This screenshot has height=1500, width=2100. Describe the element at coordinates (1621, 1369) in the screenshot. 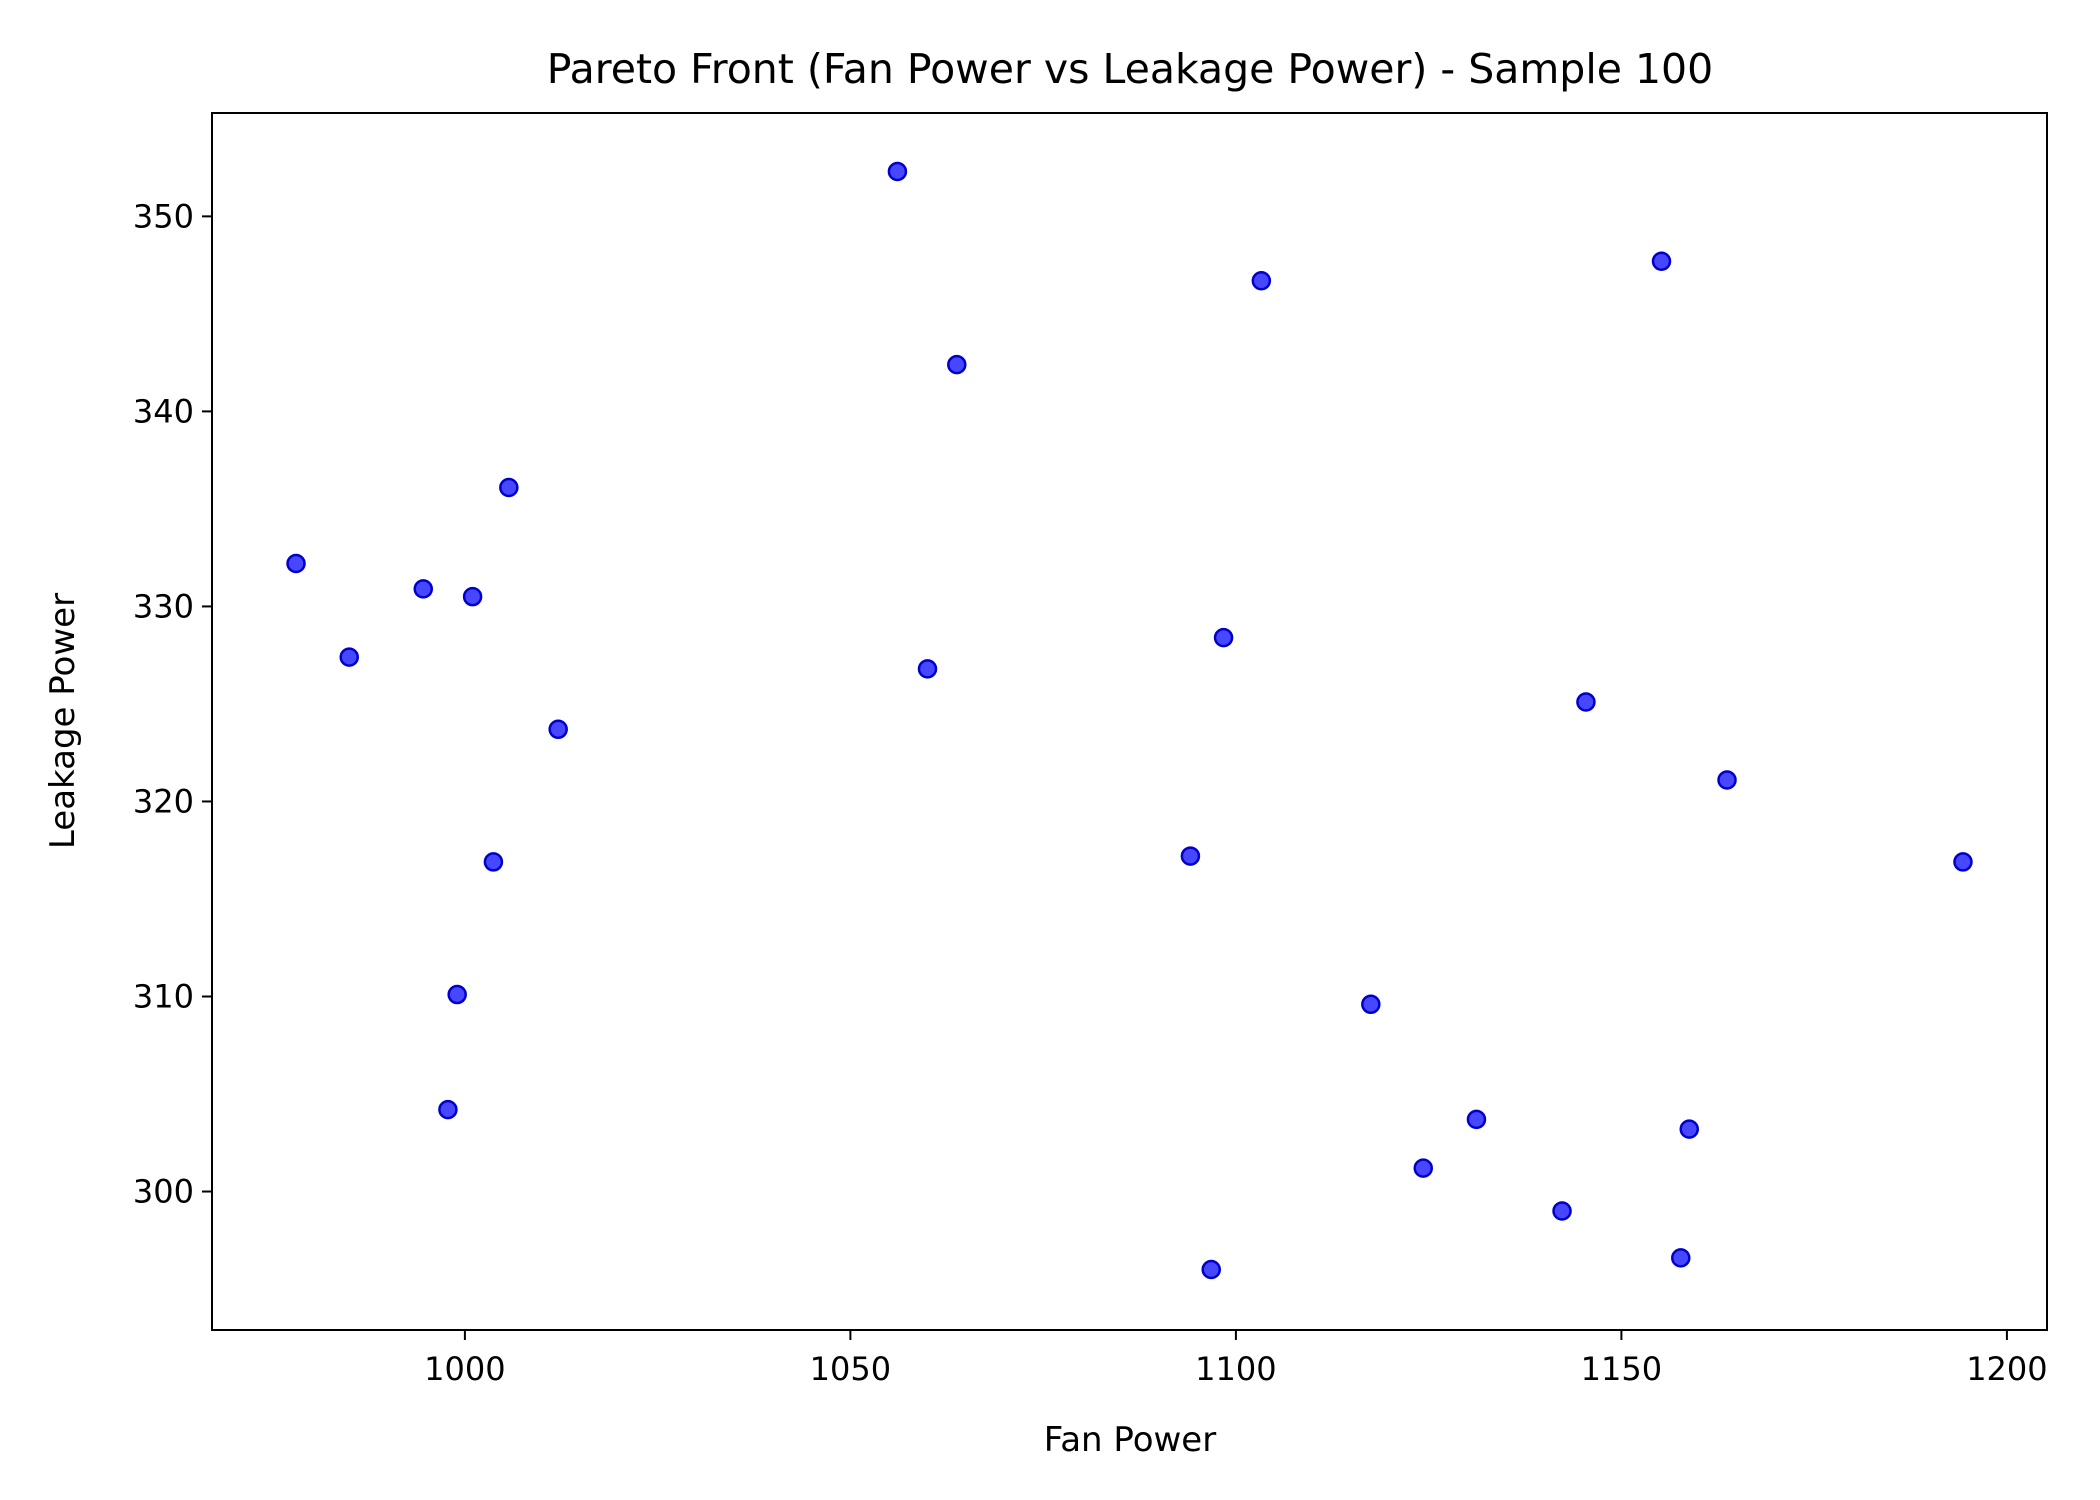

I see `x-tick-label: 1150` at that location.